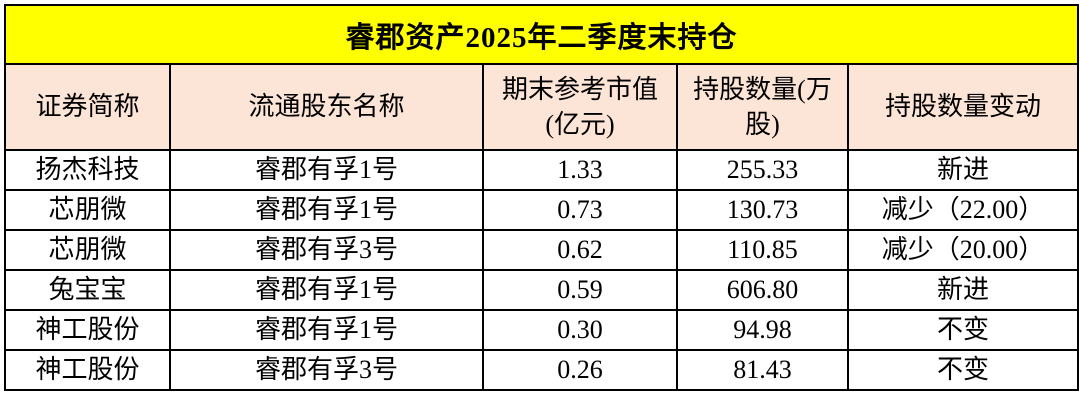  What do you see at coordinates (580, 250) in the screenshot?
I see `table-cell: 0.62` at bounding box center [580, 250].